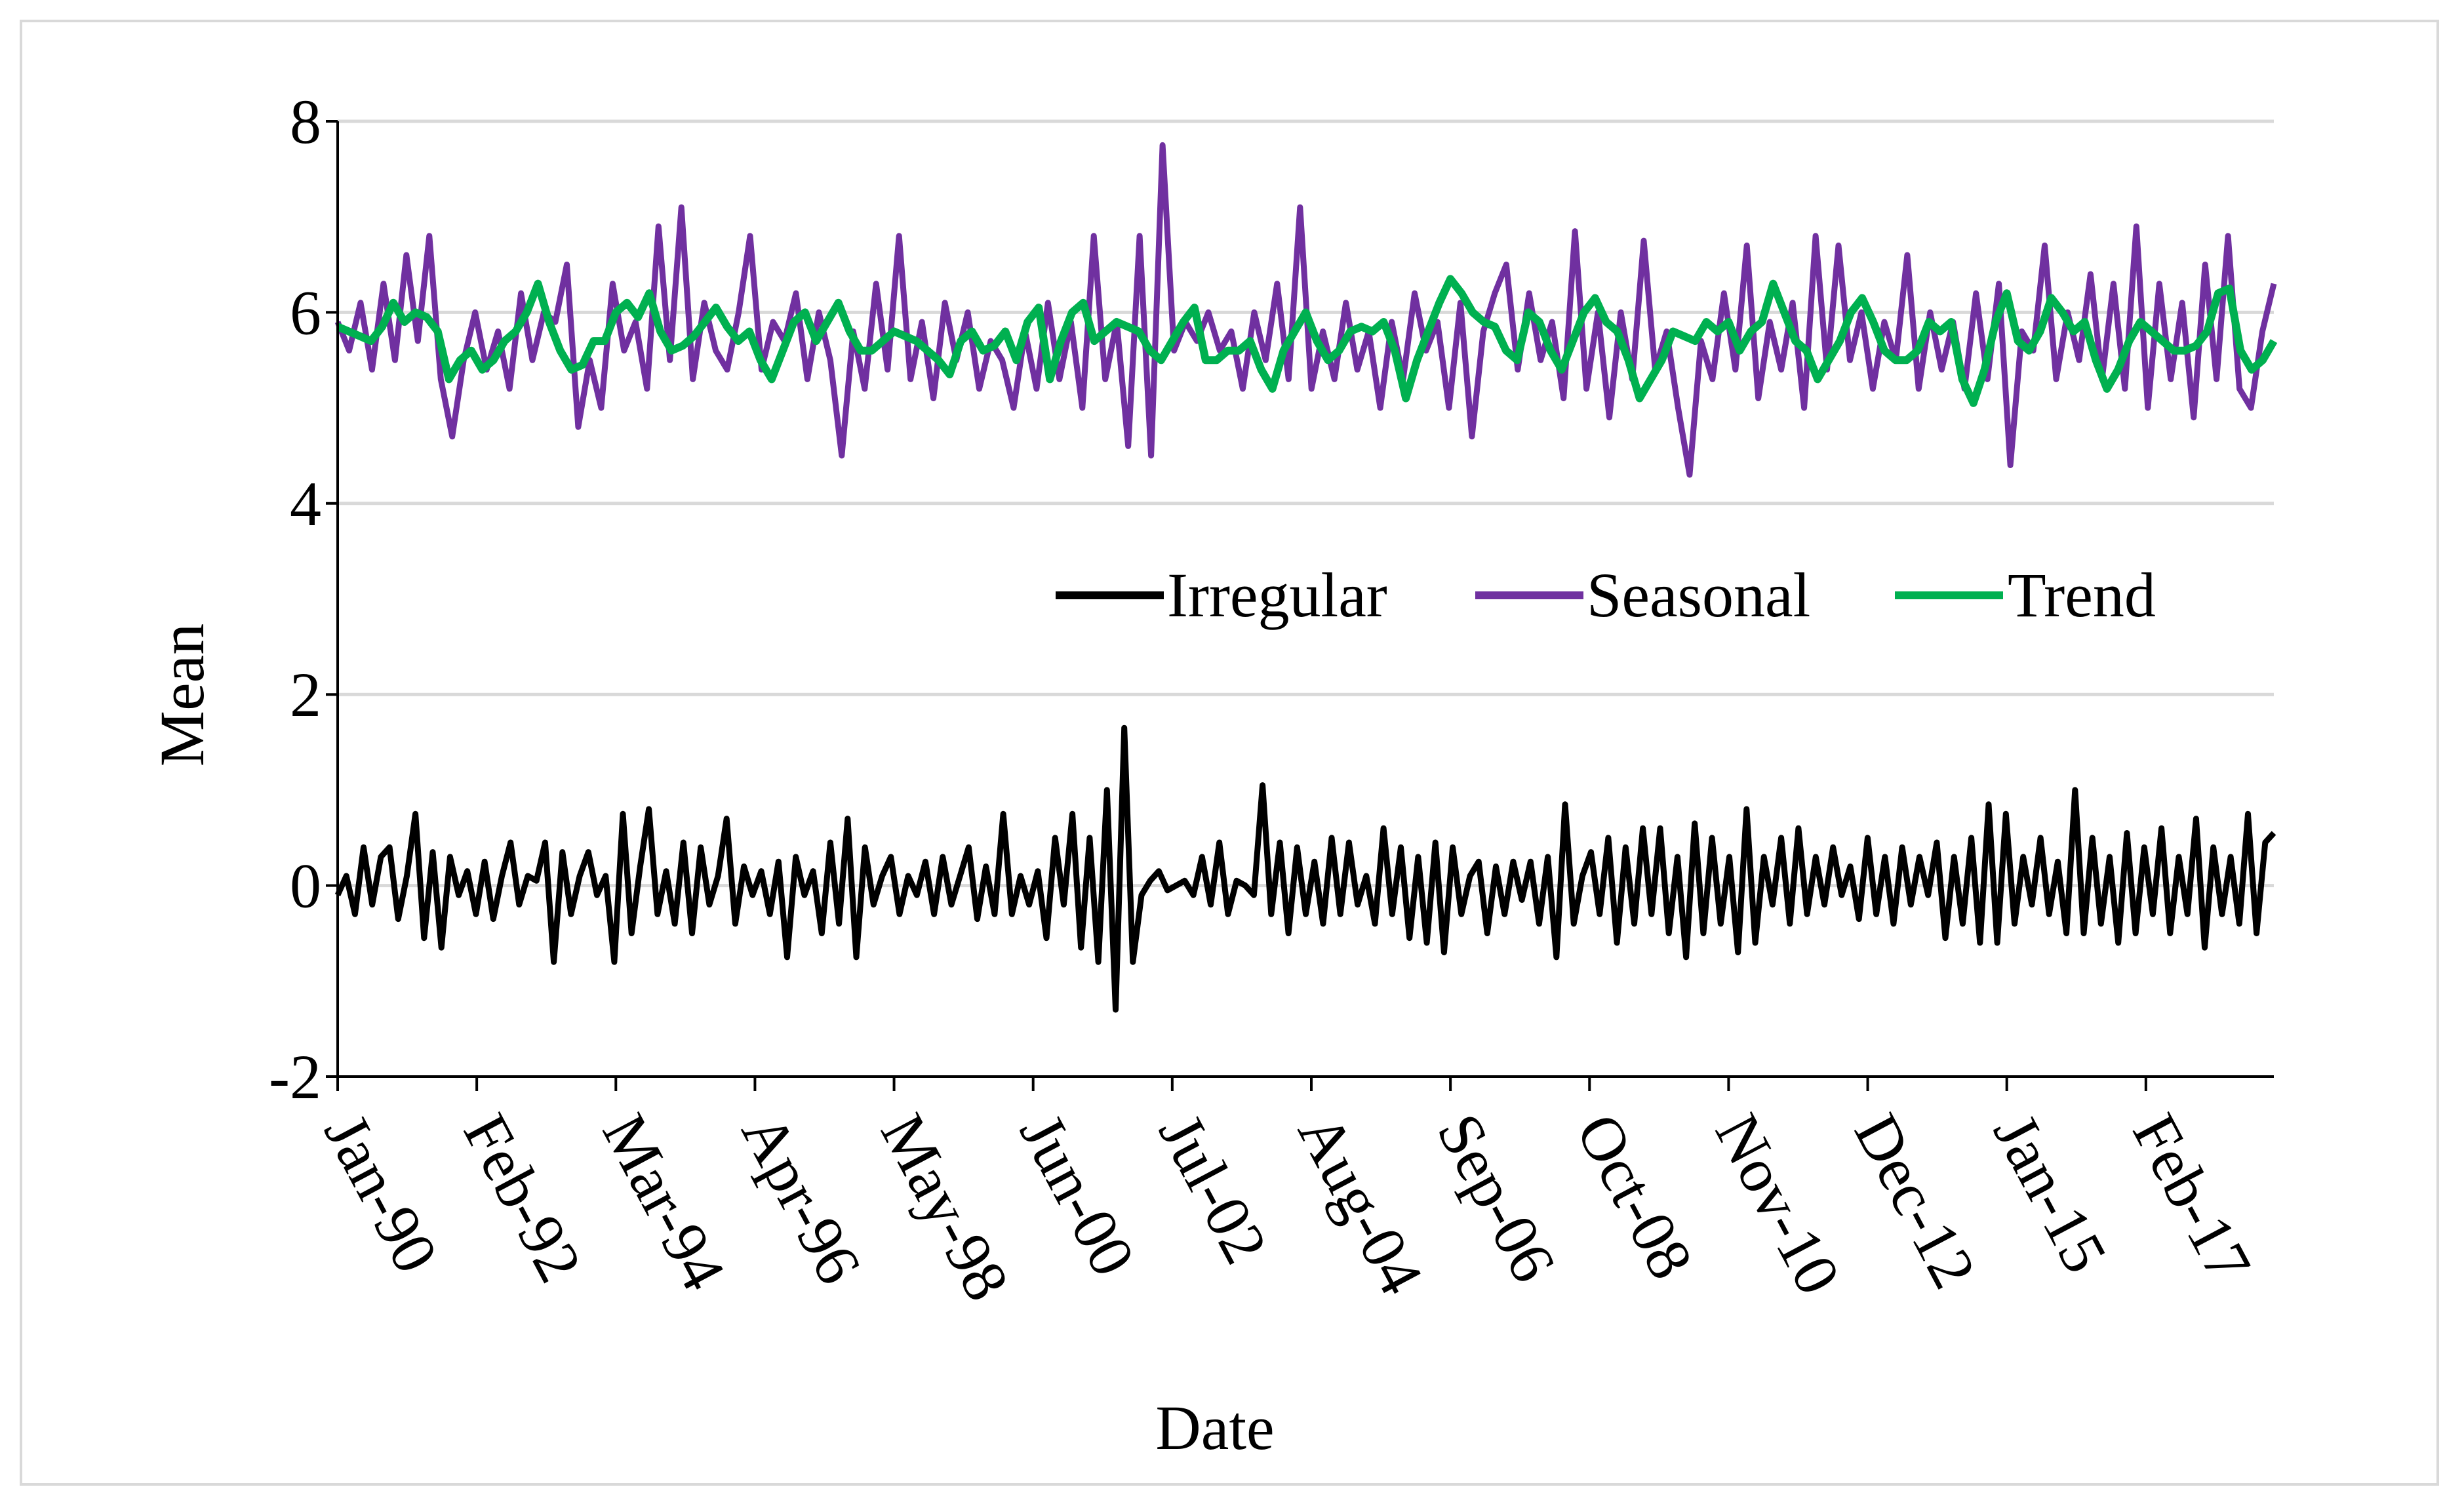 This screenshot has height=1508, width=2464. Describe the element at coordinates (1698, 595) in the screenshot. I see `legend-label-seasonal: Seasonal` at that location.